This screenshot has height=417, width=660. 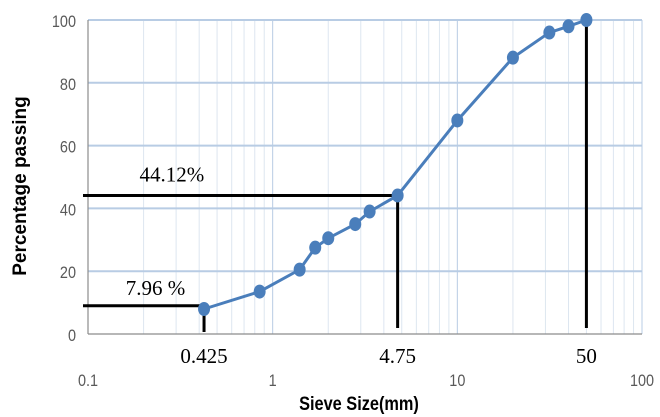 What do you see at coordinates (68, 210) in the screenshot?
I see `y-tick-label: 40` at bounding box center [68, 210].